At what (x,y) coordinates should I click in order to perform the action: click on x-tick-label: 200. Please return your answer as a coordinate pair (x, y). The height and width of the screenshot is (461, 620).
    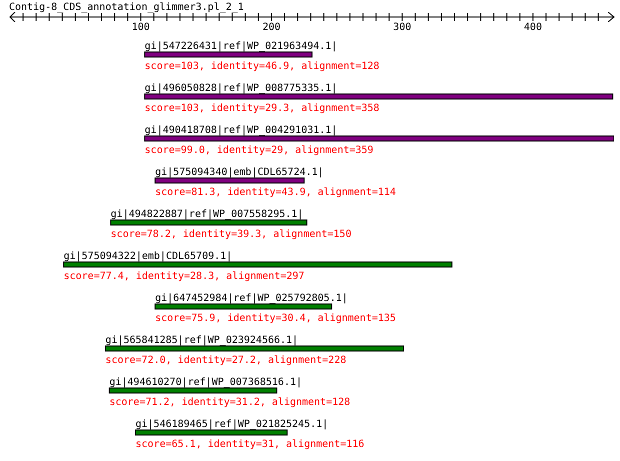
    Looking at the image, I should click on (271, 27).